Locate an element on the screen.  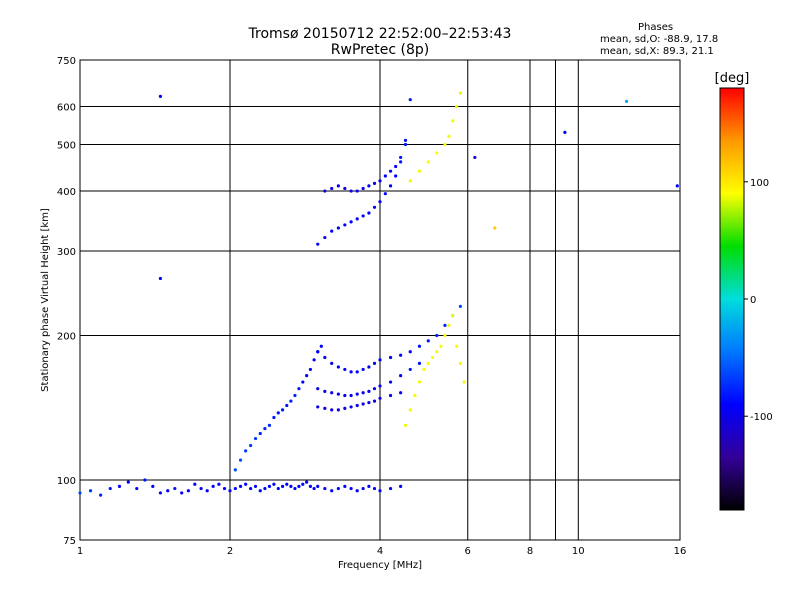
y-tick-label: 200 is located at coordinates (66, 337).